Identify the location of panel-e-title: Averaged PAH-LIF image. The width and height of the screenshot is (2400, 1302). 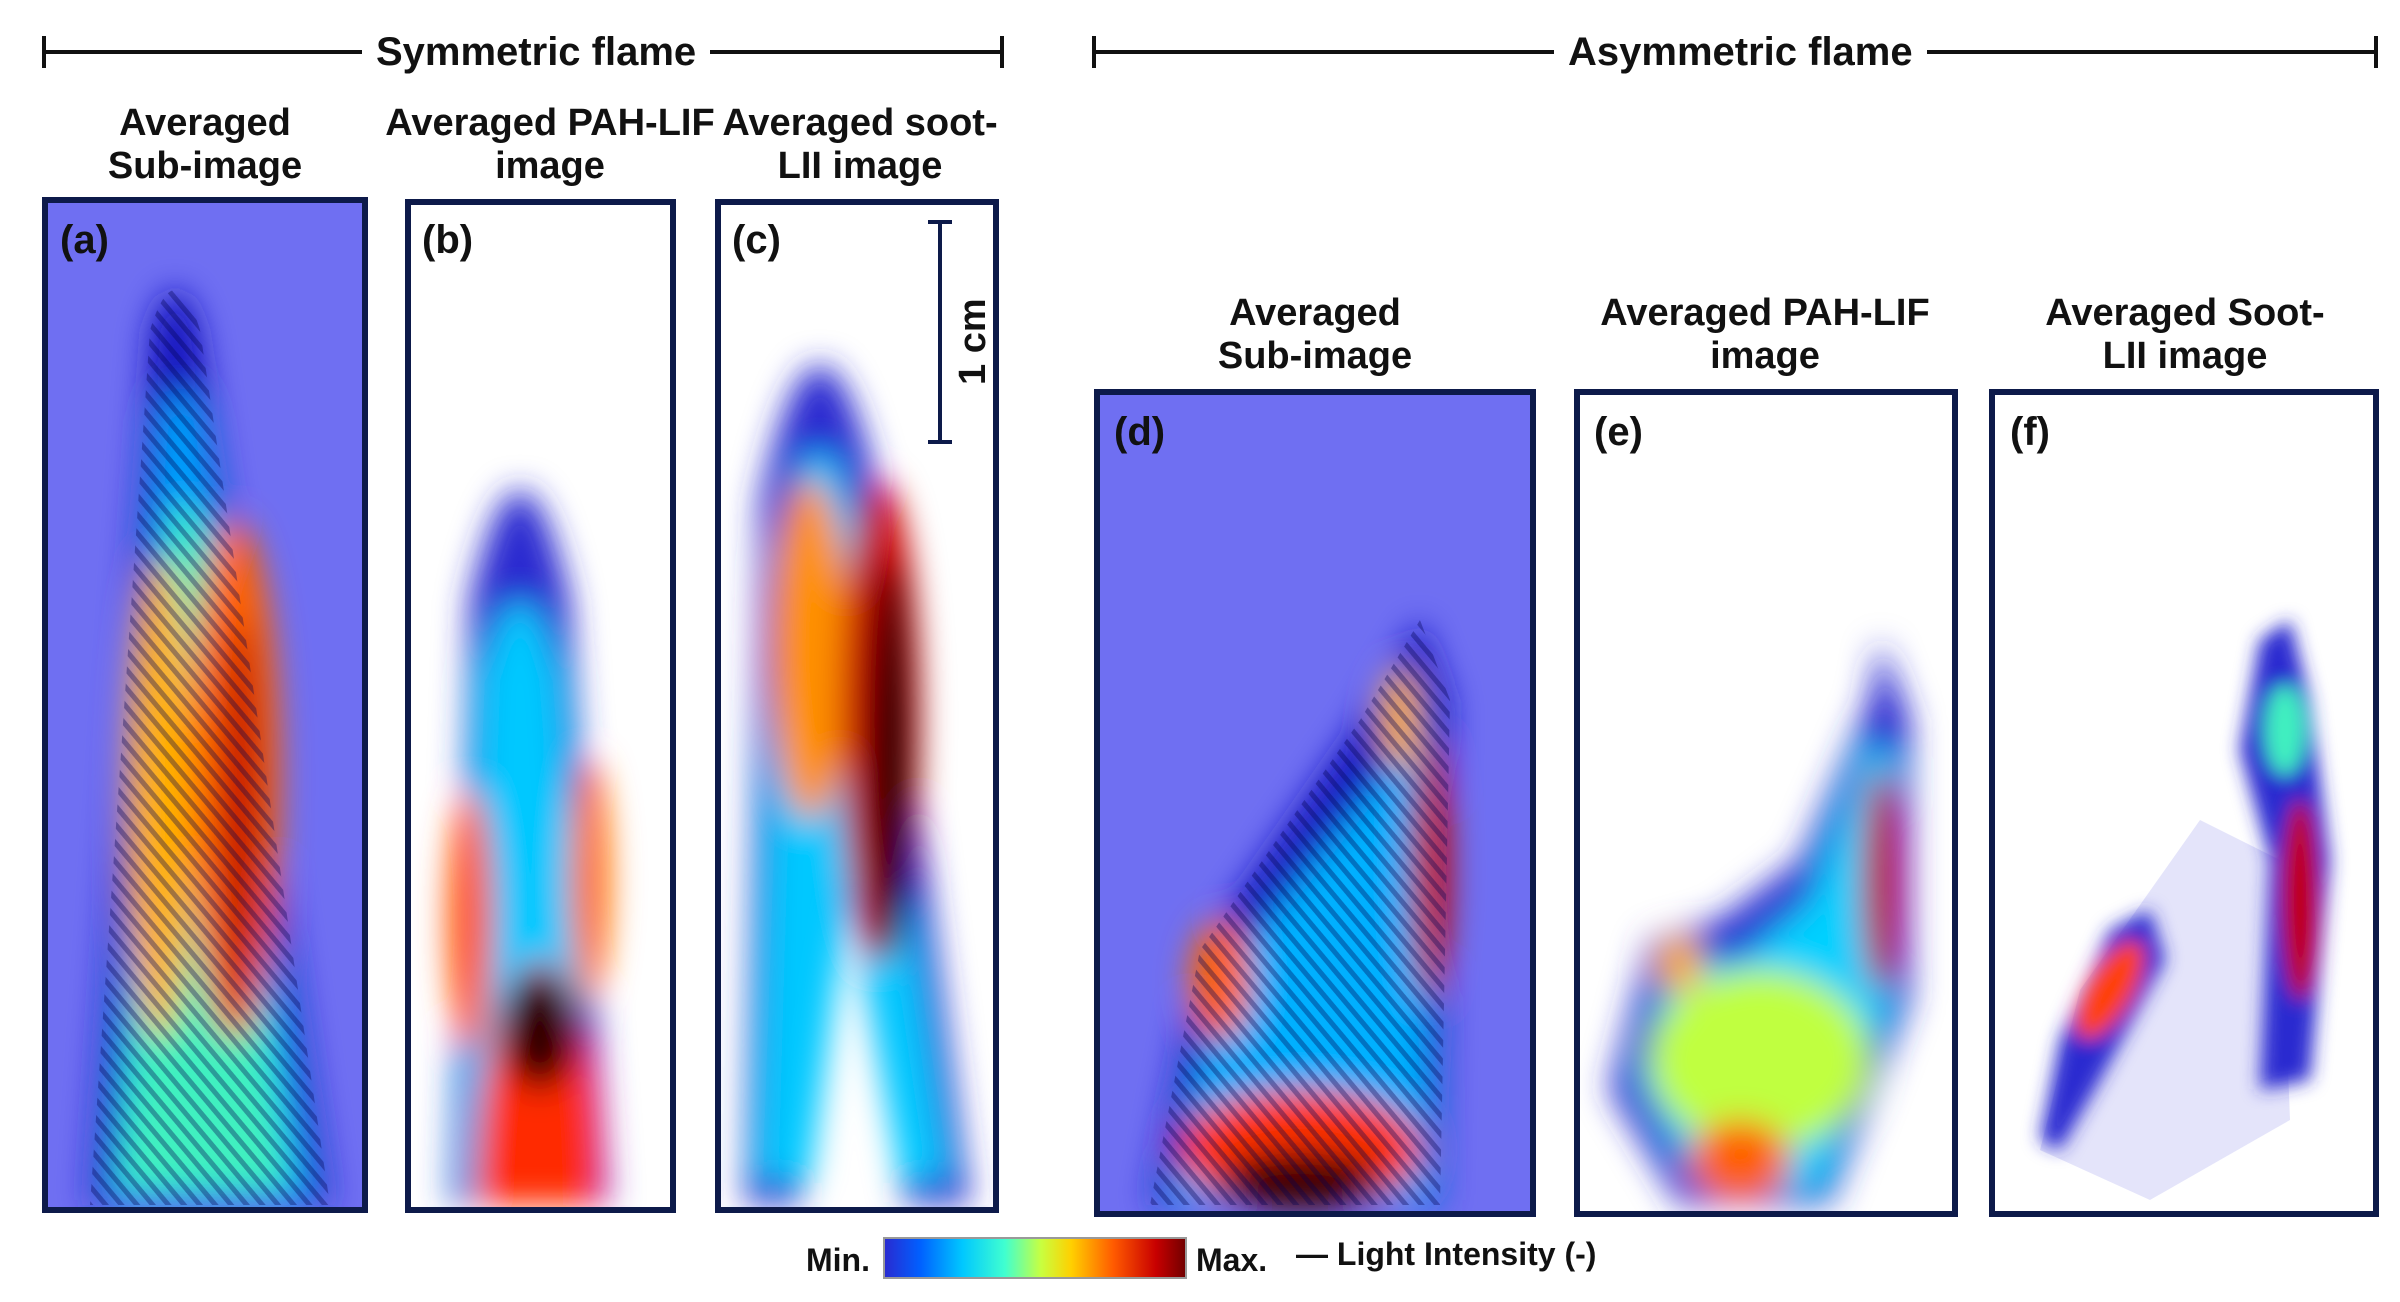
(1765, 335).